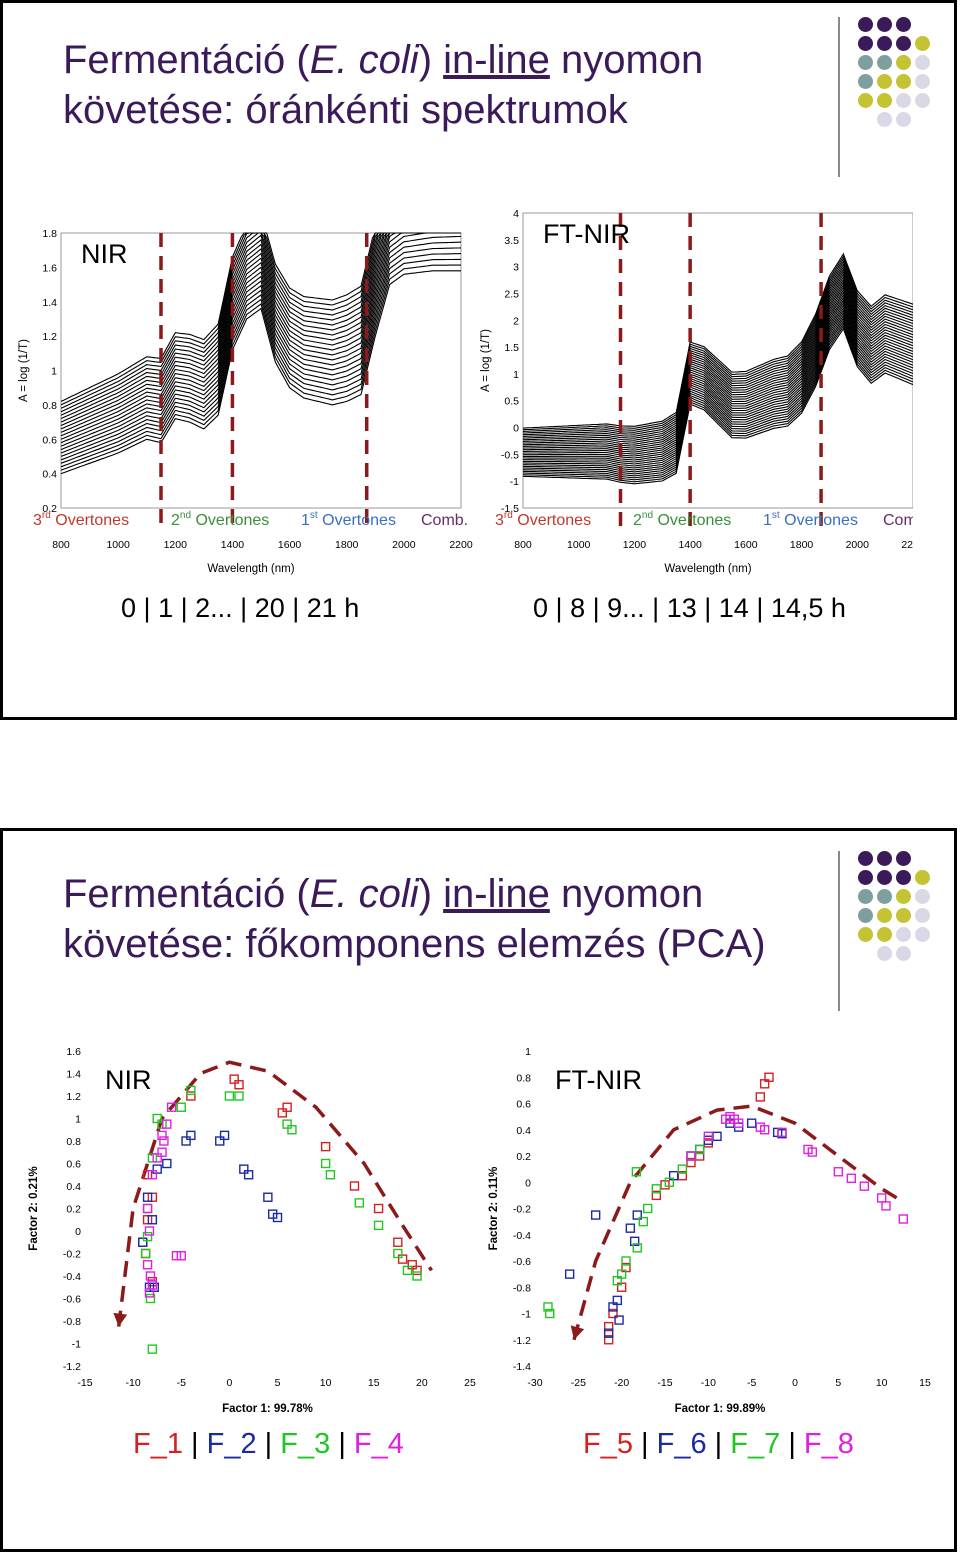 The width and height of the screenshot is (960, 1552). What do you see at coordinates (543, 519) in the screenshot?
I see `band-label: 3rd Overtones` at bounding box center [543, 519].